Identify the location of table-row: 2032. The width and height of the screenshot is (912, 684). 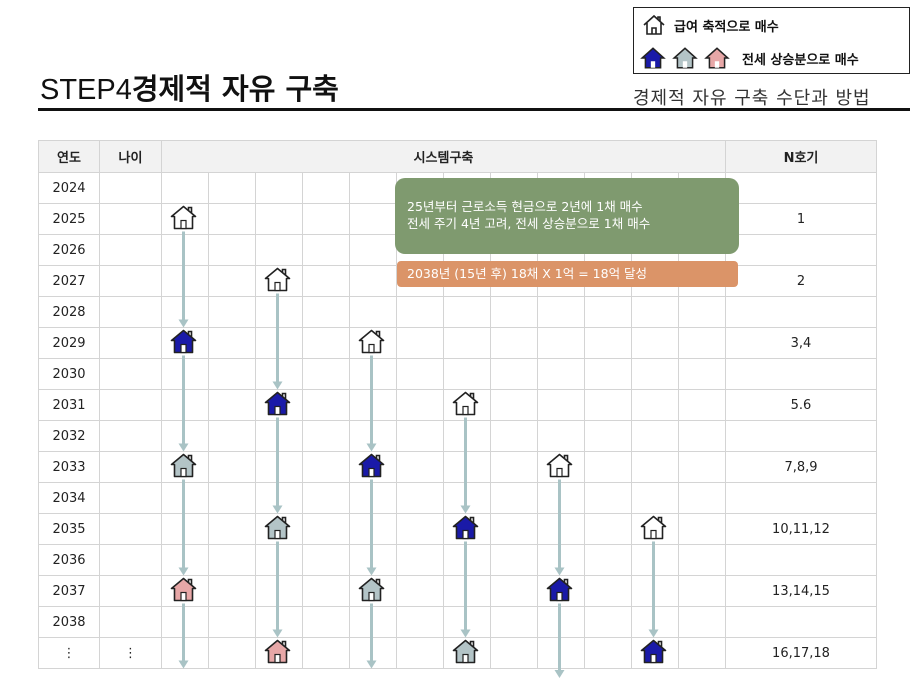
(457, 436).